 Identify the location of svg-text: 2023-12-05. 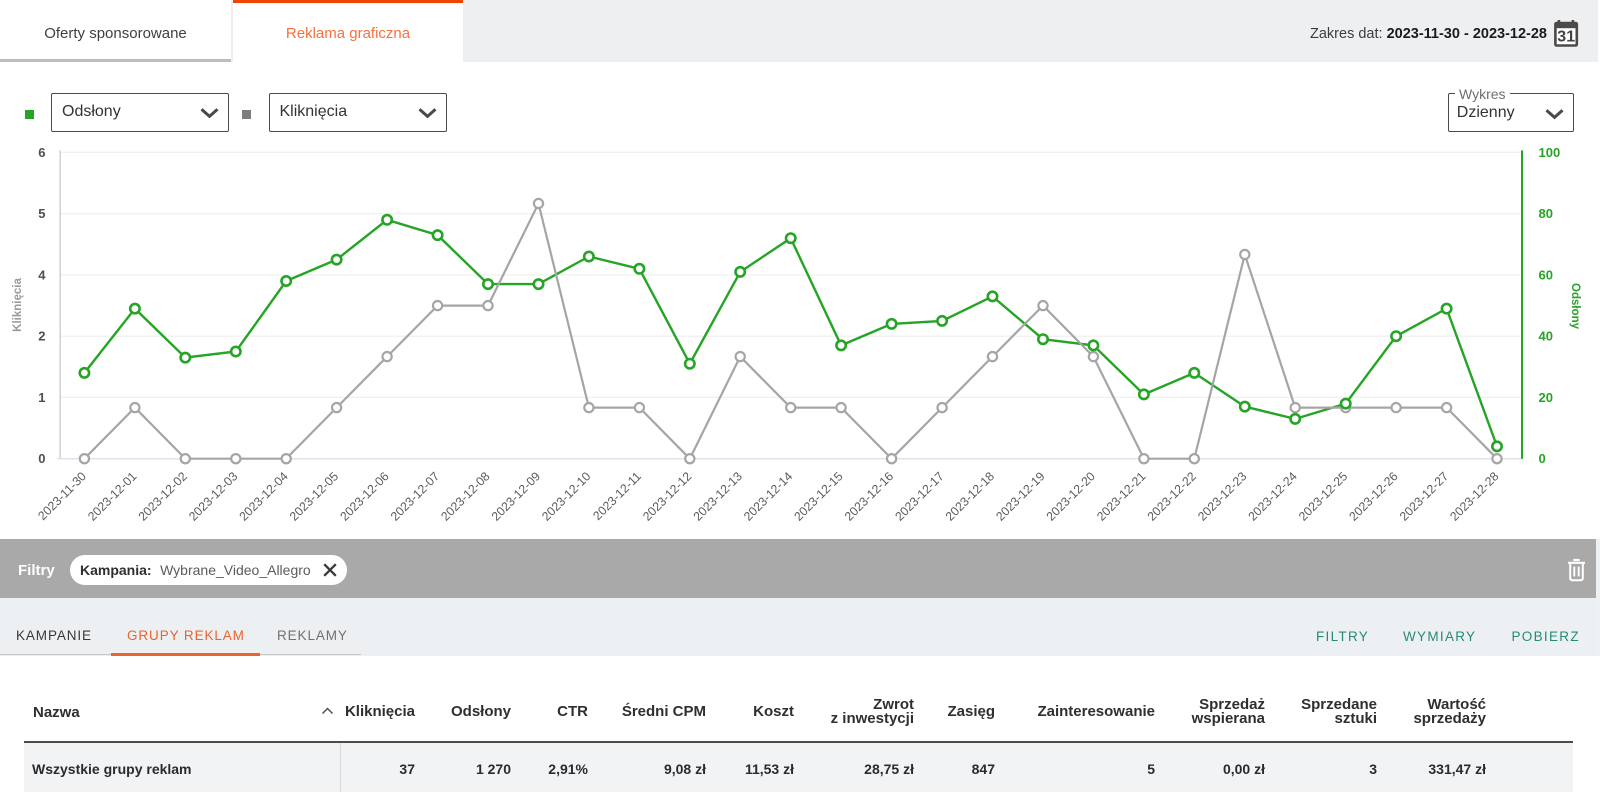
(314, 496).